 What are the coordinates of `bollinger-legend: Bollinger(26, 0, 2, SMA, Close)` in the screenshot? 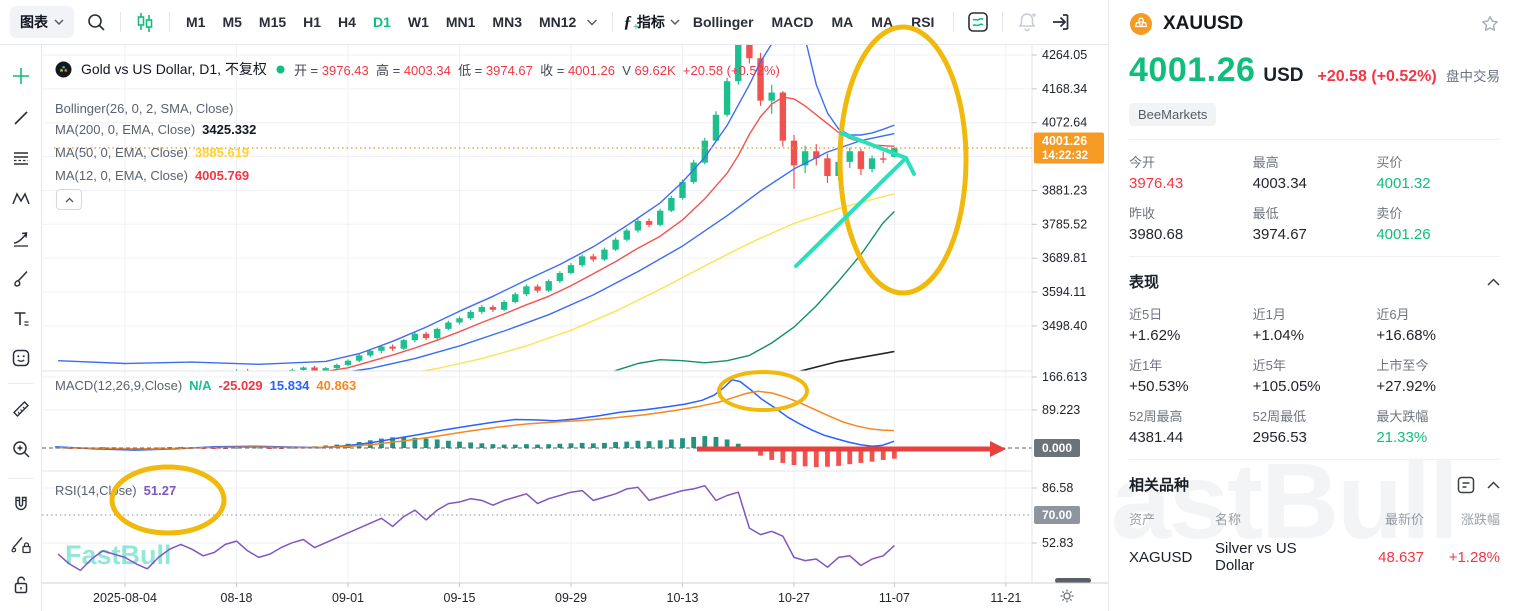 It's located at (144, 108).